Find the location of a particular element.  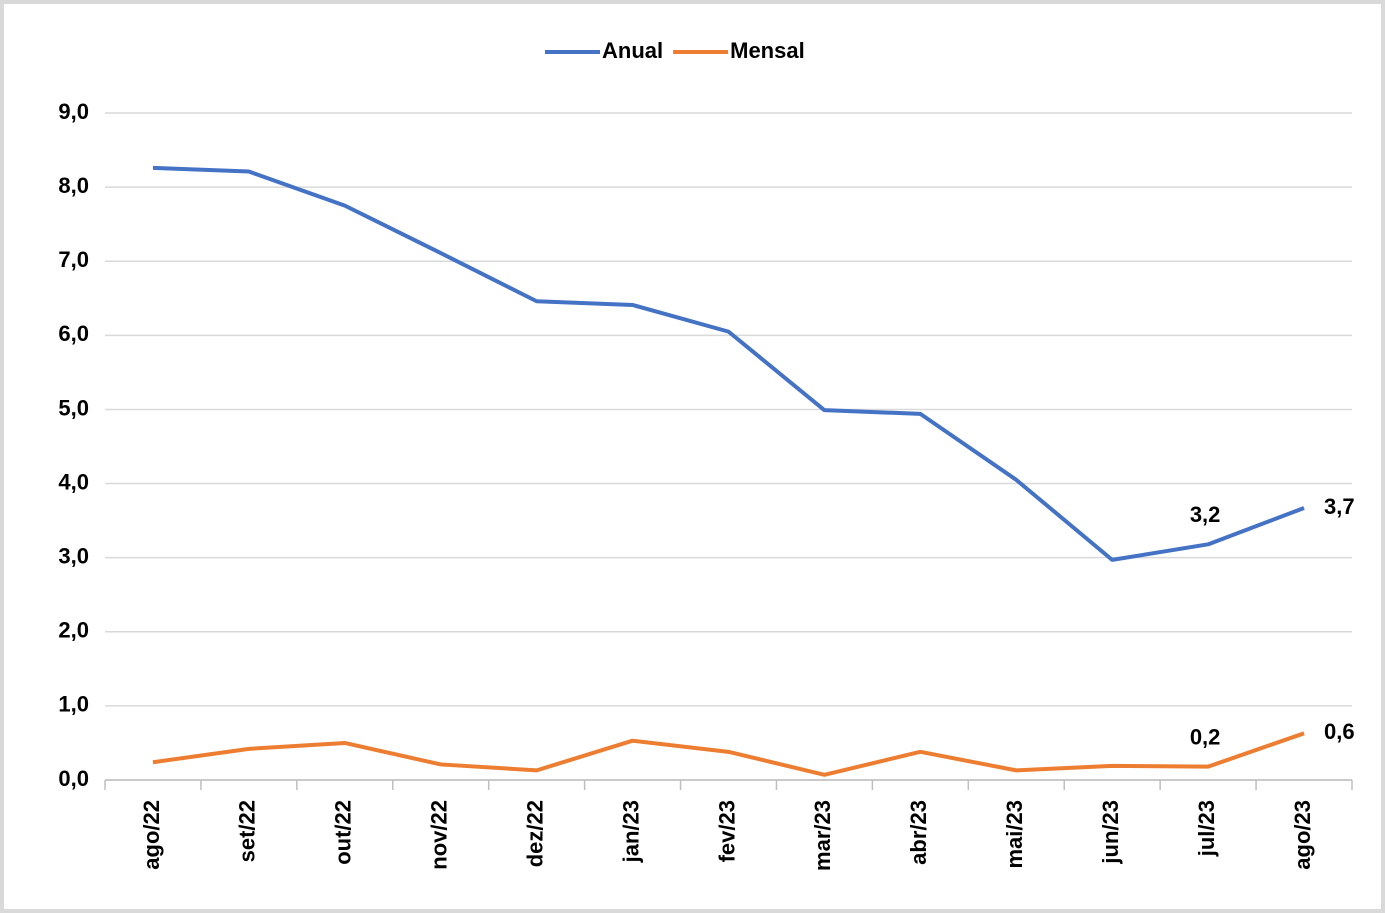

y-tick-label: 0,0 is located at coordinates (73, 778).